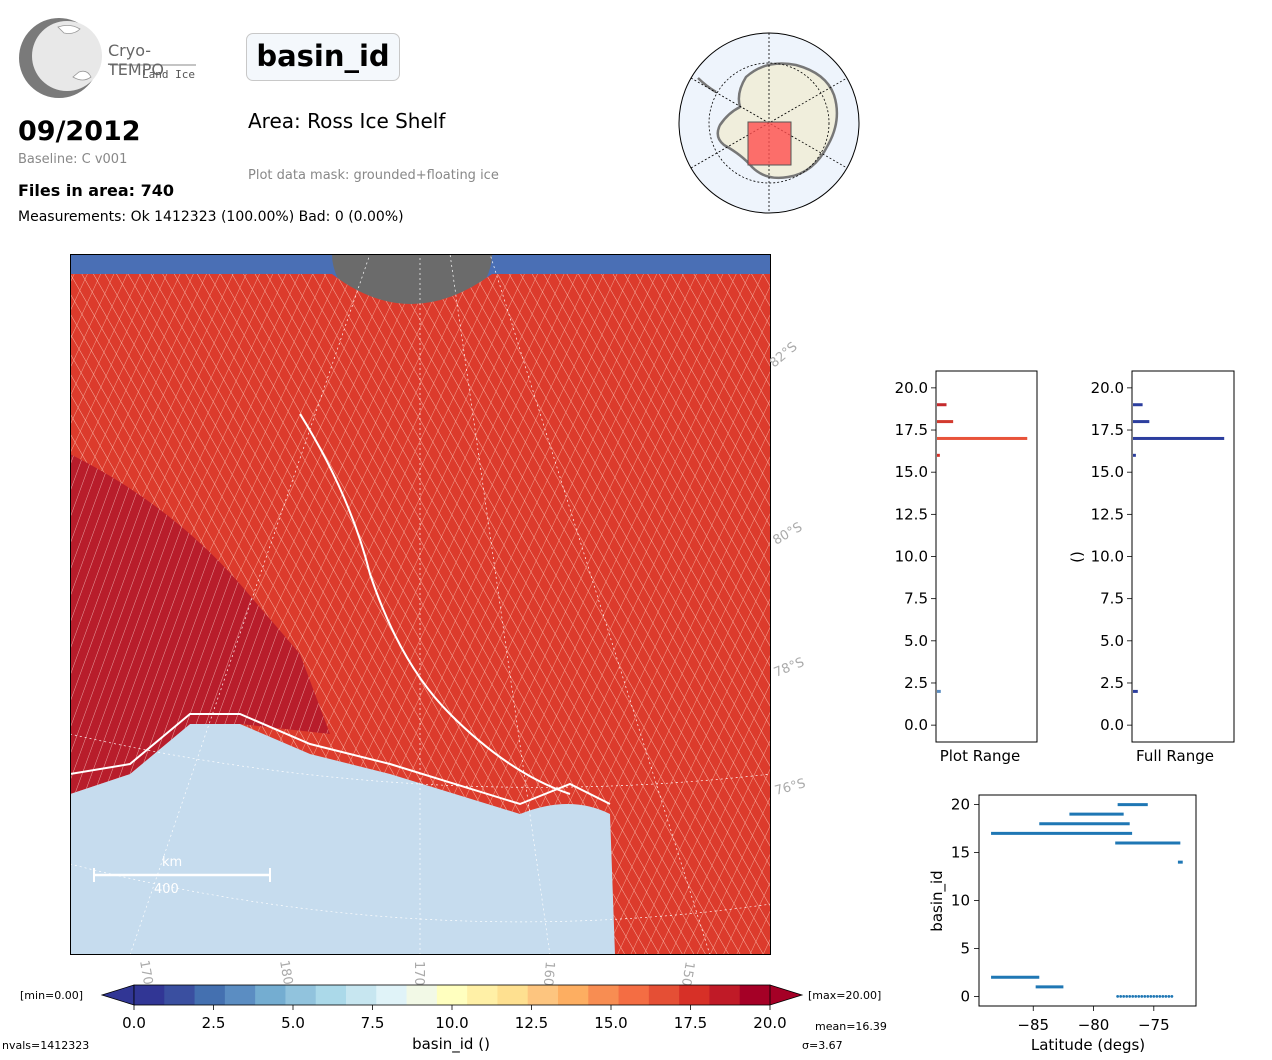 This screenshot has height=1060, width=1272. What do you see at coordinates (980, 756) in the screenshot?
I see `plot-range-title: Plot Range` at bounding box center [980, 756].